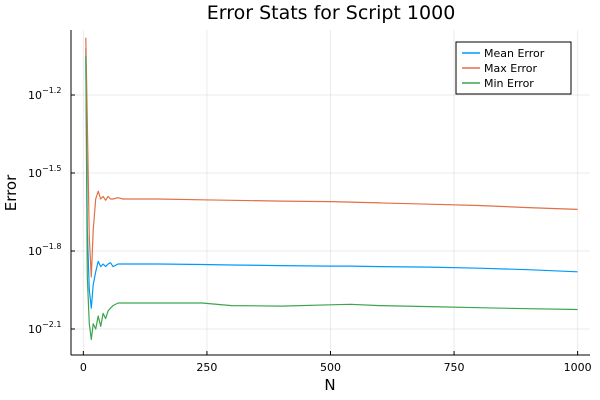 This screenshot has height=400, width=600. Describe the element at coordinates (509, 83) in the screenshot. I see `legend-label: Min Error` at that location.